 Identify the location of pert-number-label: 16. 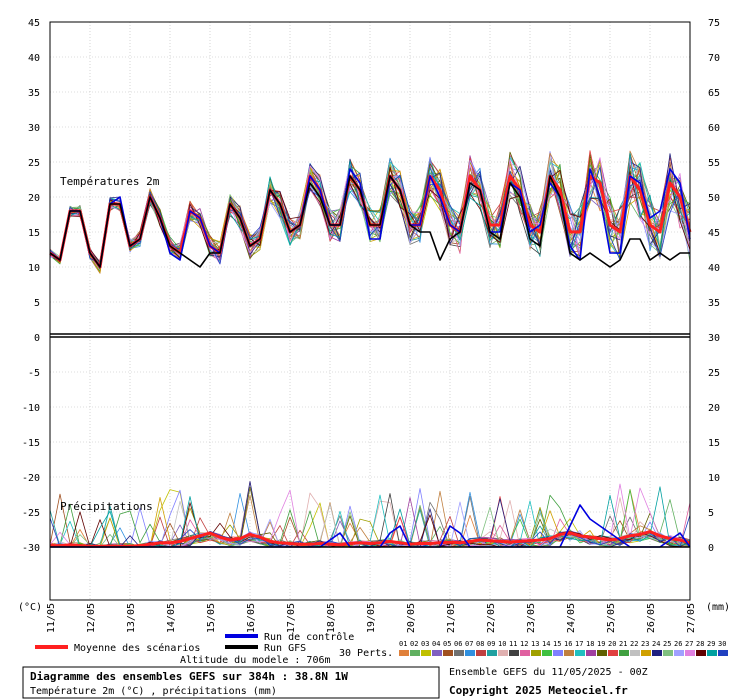
(568, 644).